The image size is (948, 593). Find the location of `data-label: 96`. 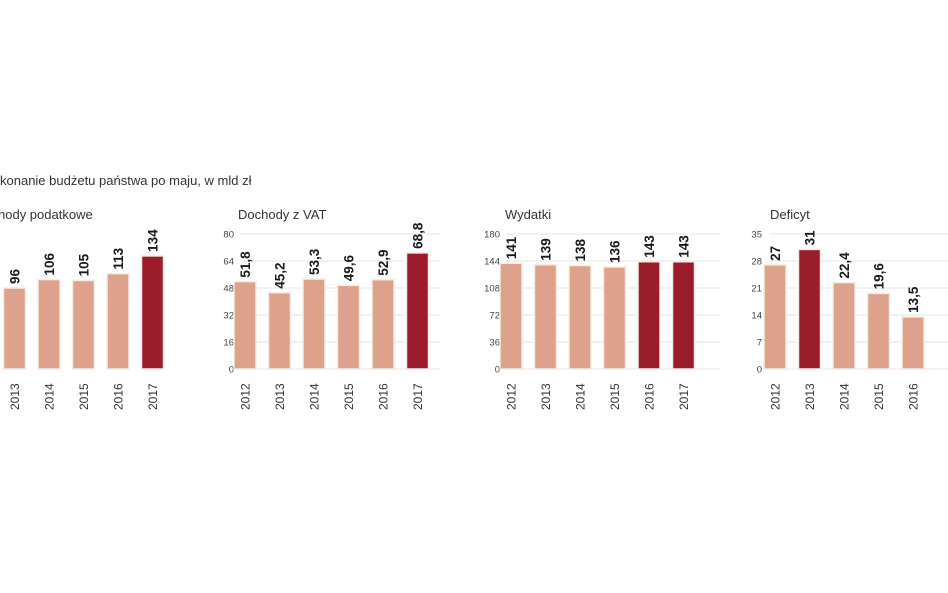

data-label: 96 is located at coordinates (15, 276).